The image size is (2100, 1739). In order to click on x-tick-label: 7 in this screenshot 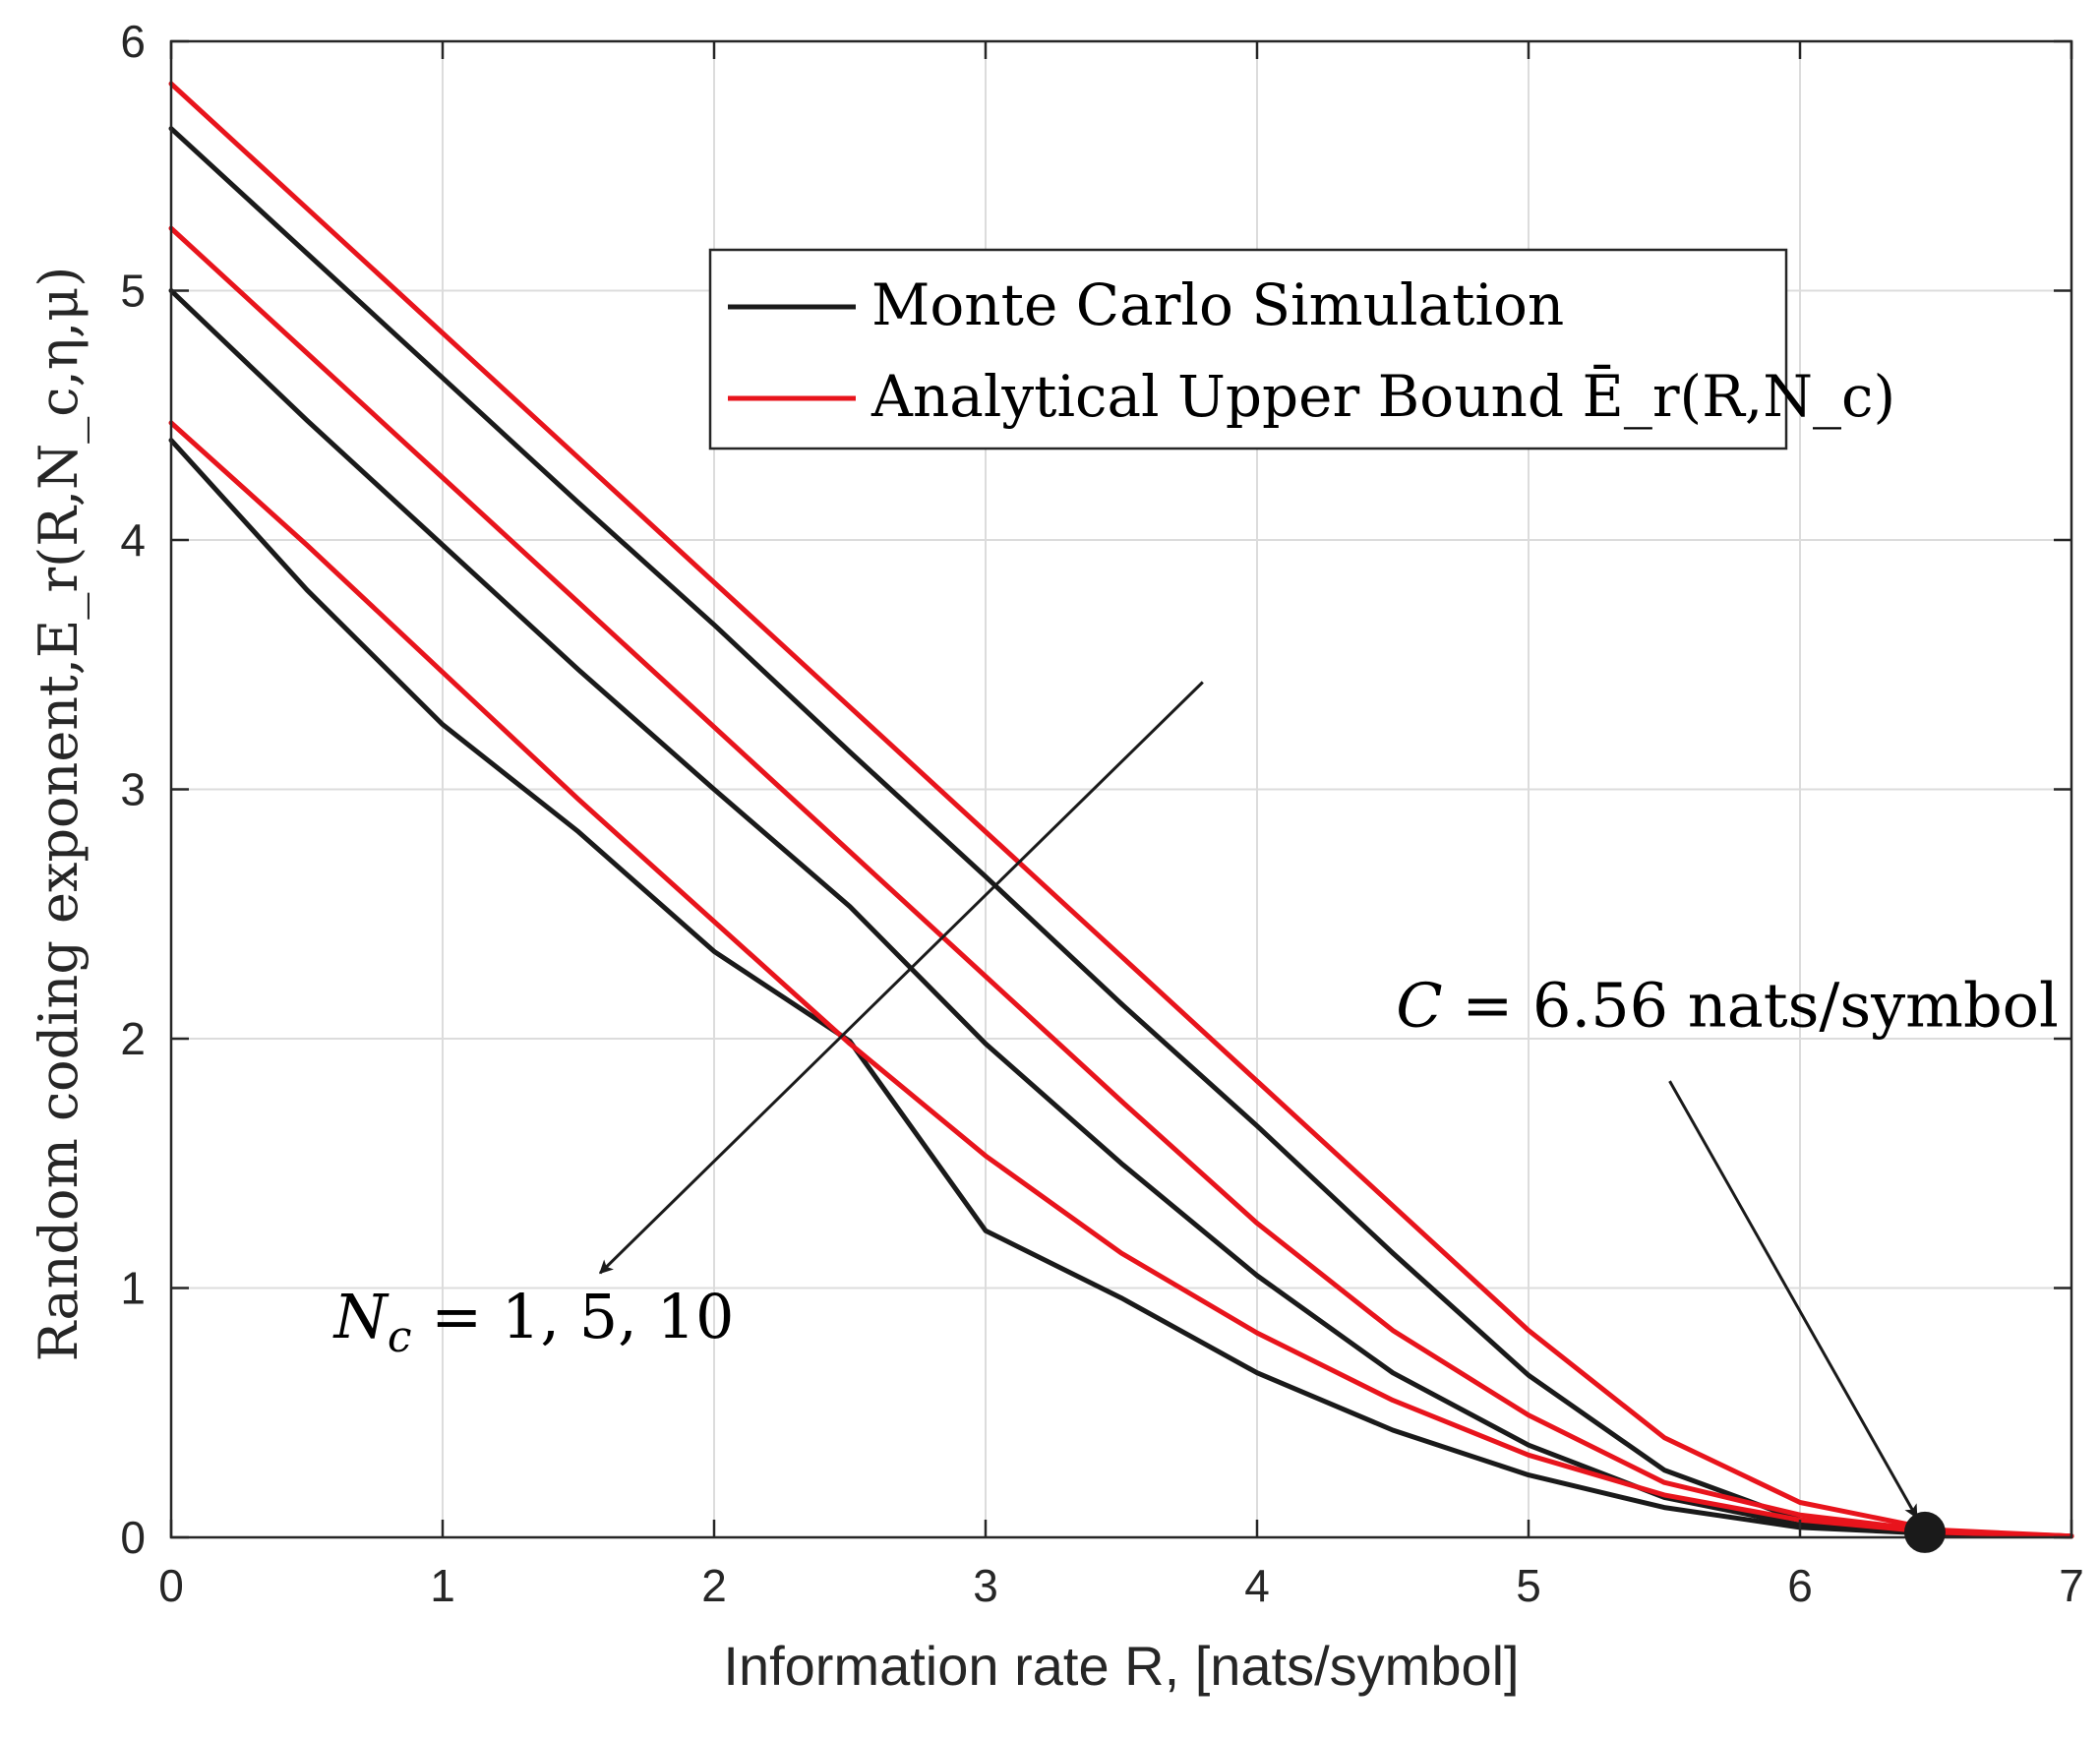, I will do `click(2071, 1585)`.